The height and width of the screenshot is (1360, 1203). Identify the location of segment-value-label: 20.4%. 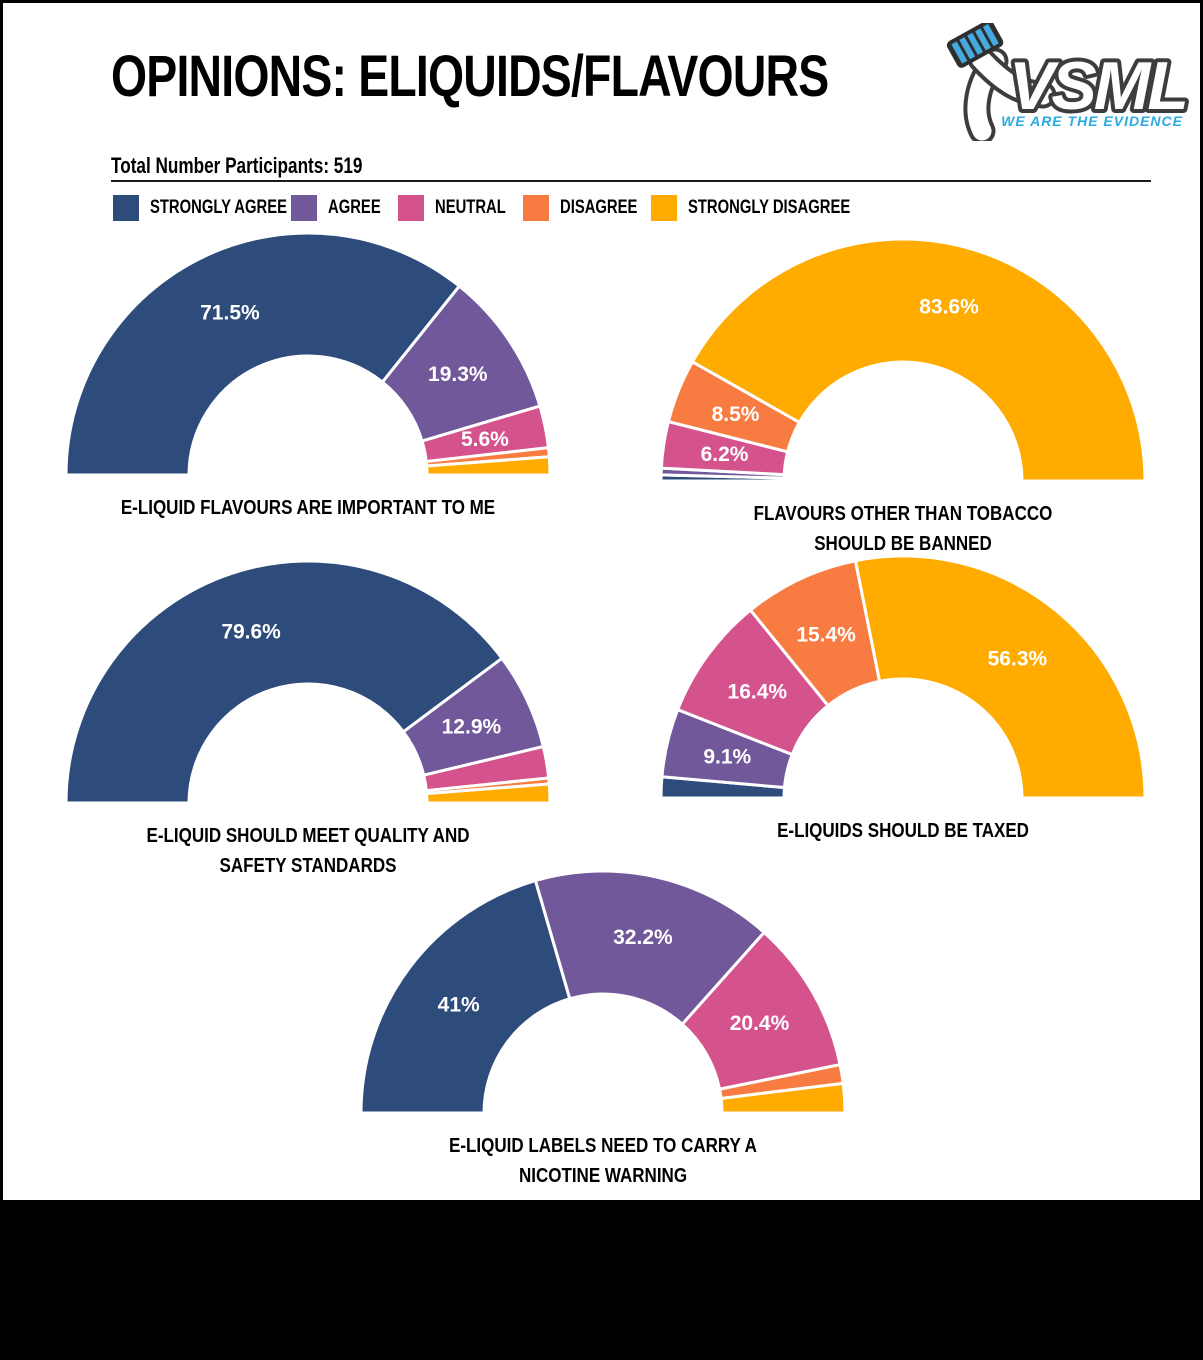
(760, 1023).